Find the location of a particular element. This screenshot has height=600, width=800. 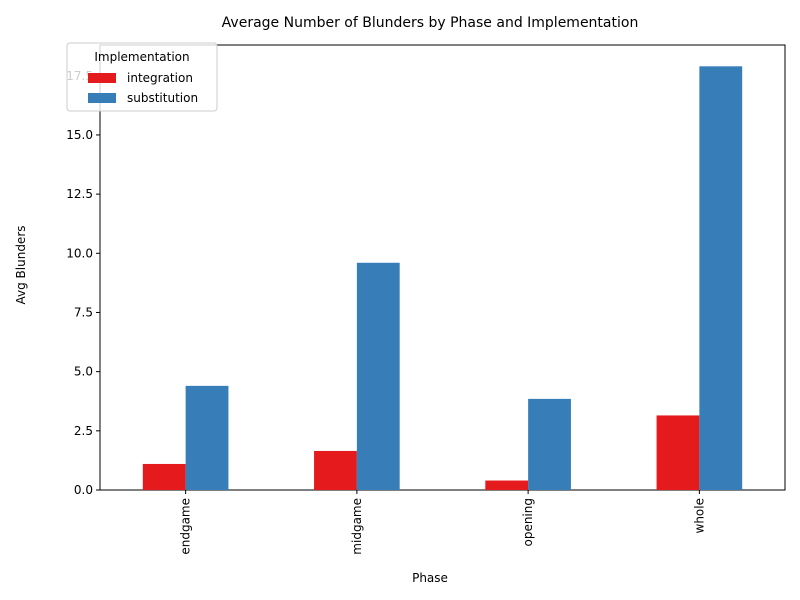

y-tick-label: 5.0 is located at coordinates (83, 372).